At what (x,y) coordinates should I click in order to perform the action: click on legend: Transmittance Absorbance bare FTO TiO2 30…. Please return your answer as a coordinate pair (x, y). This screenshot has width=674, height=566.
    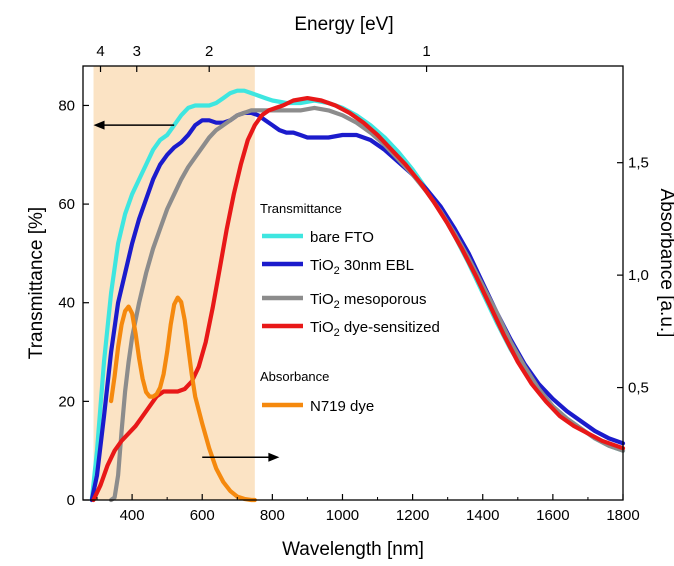
    Looking at the image, I should click on (350, 308).